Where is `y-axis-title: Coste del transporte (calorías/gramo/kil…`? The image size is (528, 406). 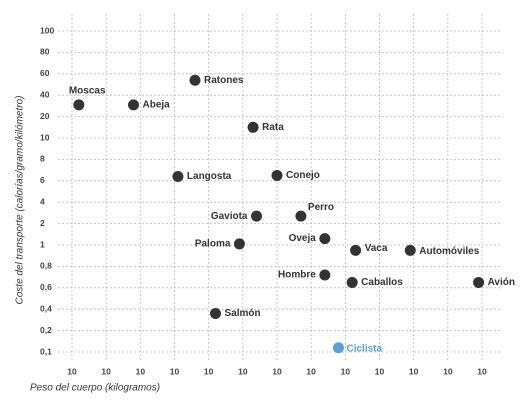 y-axis-title: Coste del transporte (calorías/gramo/kil… is located at coordinates (20, 200).